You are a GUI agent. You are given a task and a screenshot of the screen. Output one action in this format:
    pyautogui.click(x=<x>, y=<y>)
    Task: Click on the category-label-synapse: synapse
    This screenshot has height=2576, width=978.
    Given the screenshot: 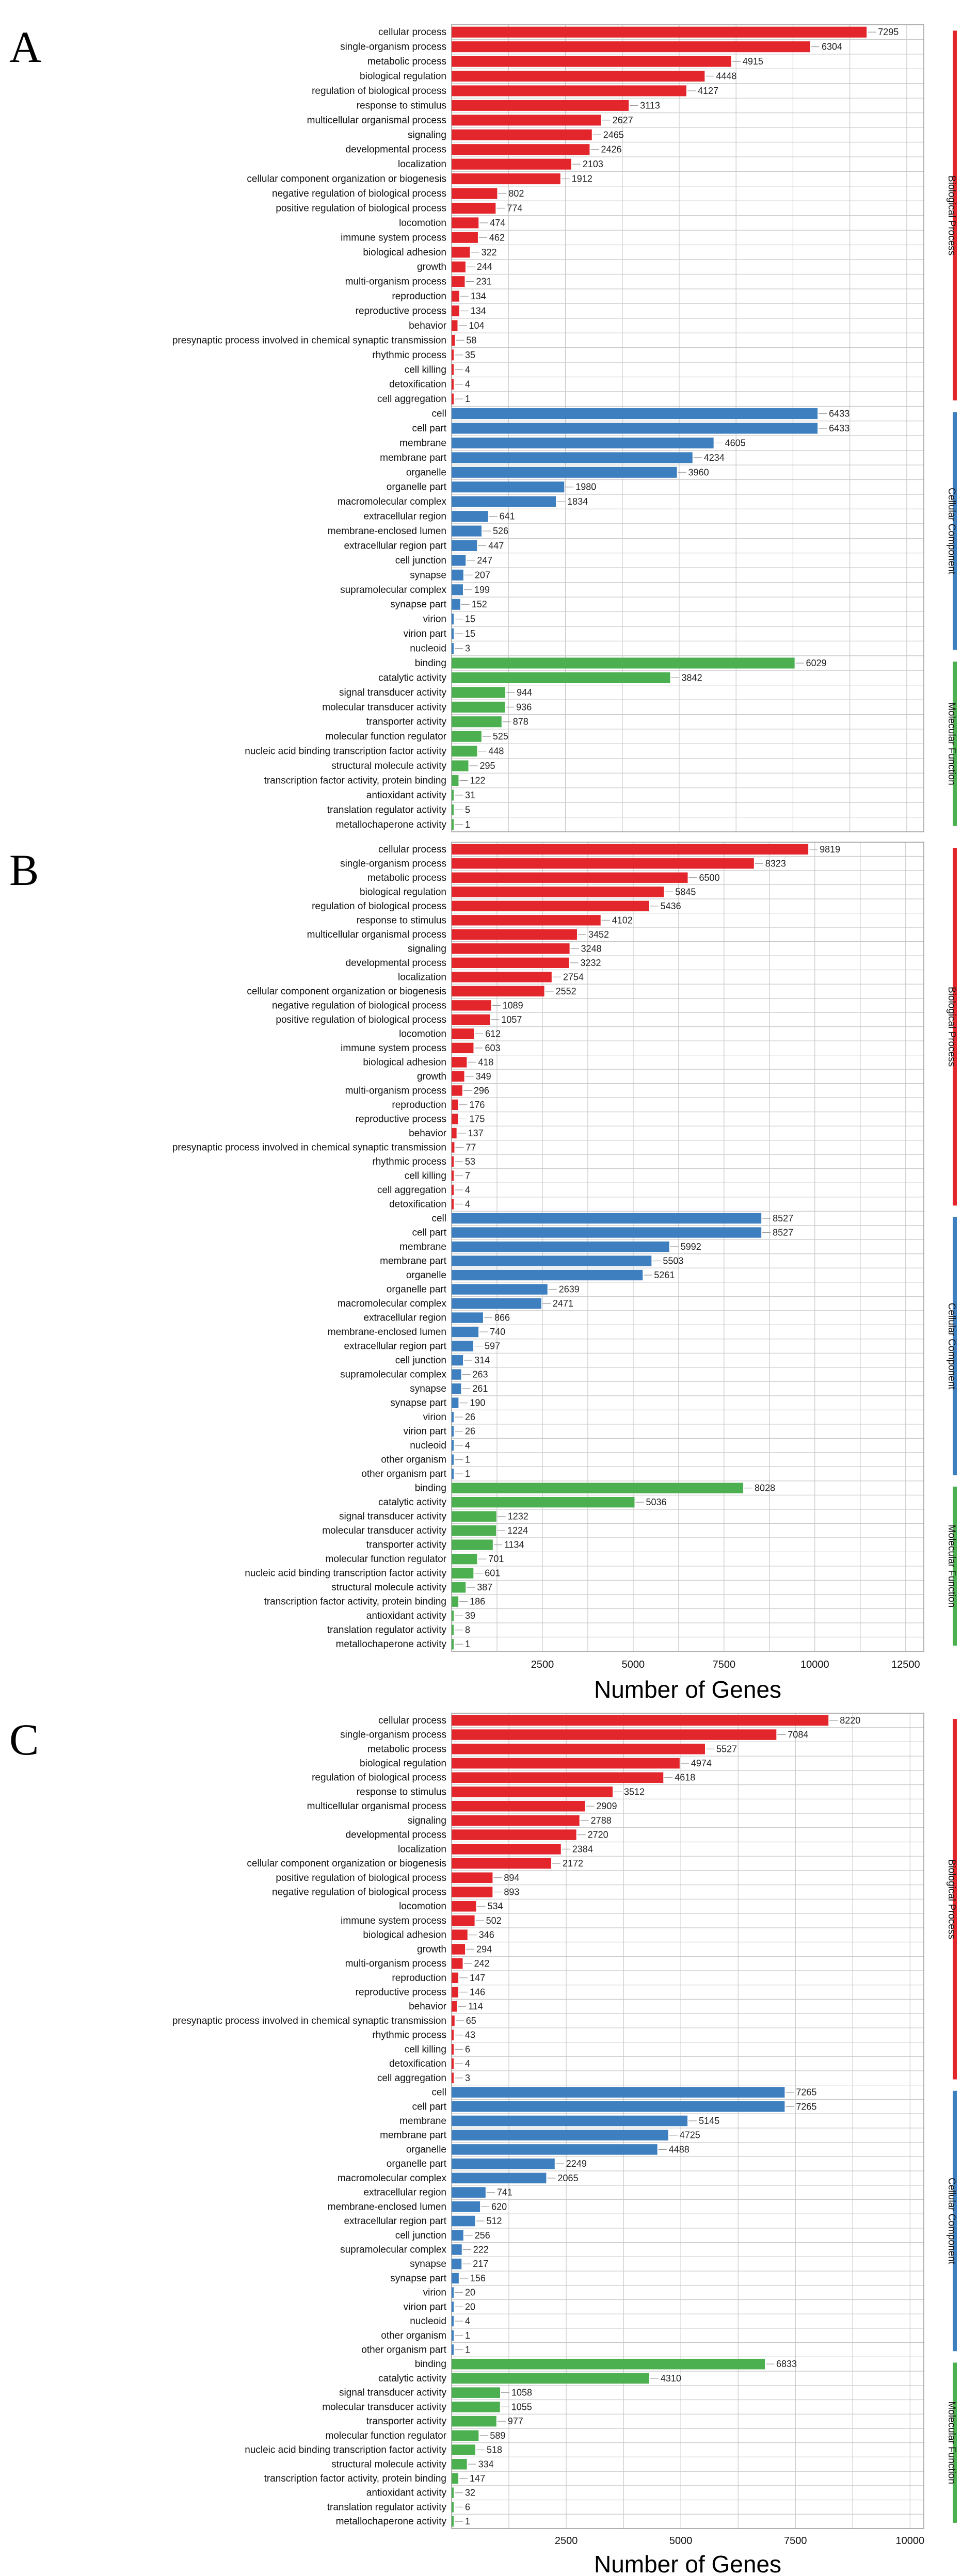 What is the action you would take?
    pyautogui.click(x=428, y=2264)
    